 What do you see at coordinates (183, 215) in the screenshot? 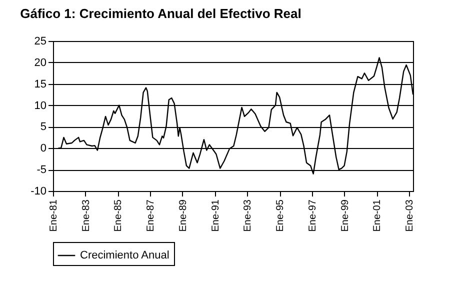
I see `x-tick-label: Ene-89` at bounding box center [183, 215].